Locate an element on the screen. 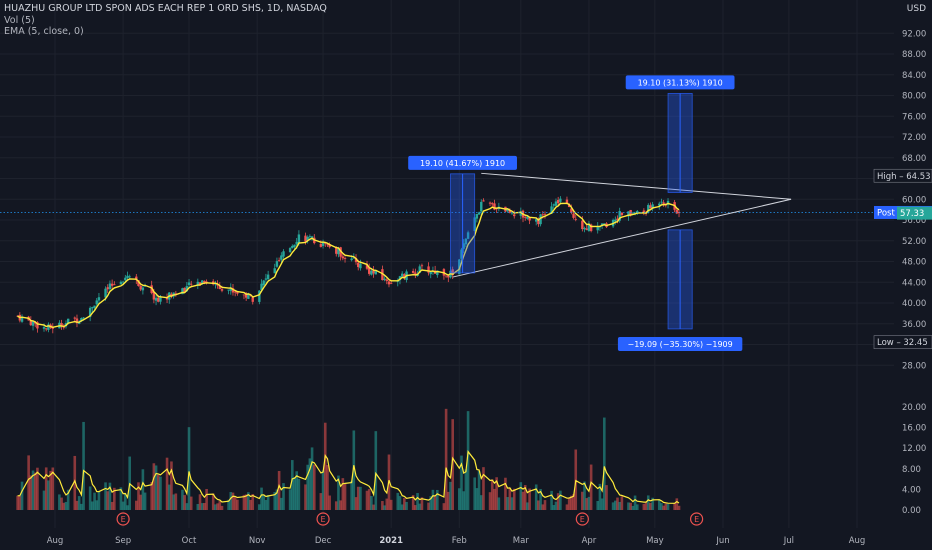 The width and height of the screenshot is (932, 550). time-tick-label: Aug is located at coordinates (857, 541).